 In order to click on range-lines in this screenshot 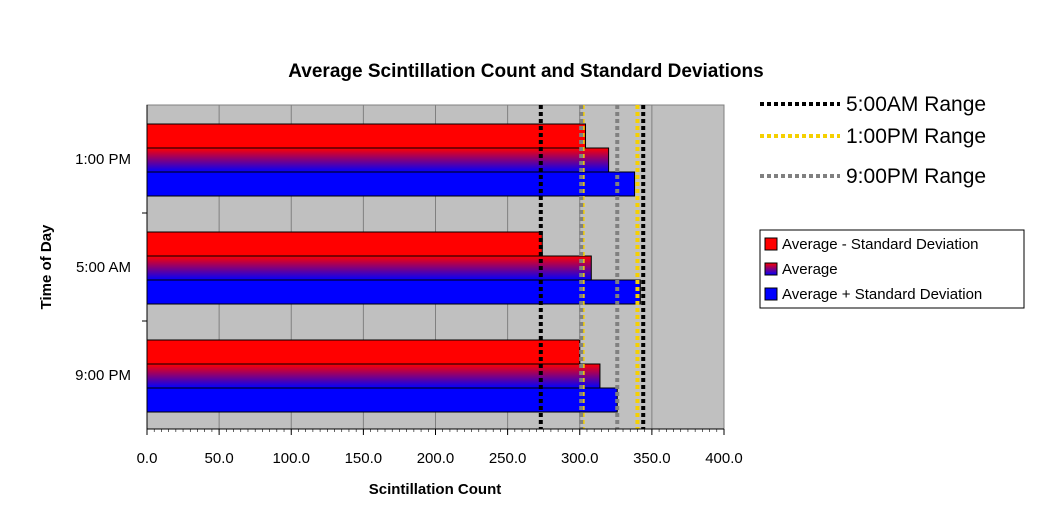, I will do `click(592, 267)`.